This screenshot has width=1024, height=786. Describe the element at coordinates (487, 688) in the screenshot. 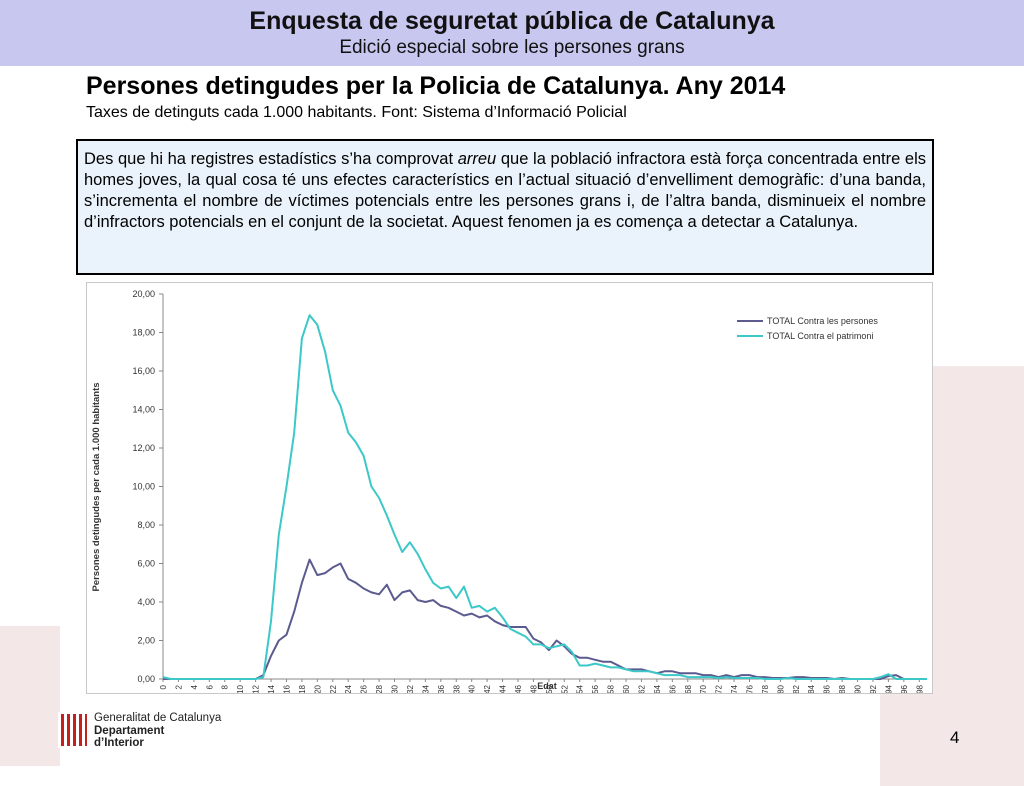

I see `x-tick-label: 42` at that location.